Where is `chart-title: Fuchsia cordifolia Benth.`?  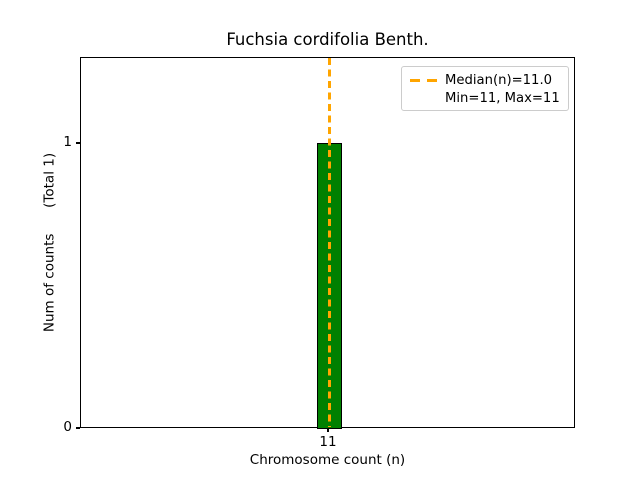 chart-title: Fuchsia cordifolia Benth. is located at coordinates (327, 39).